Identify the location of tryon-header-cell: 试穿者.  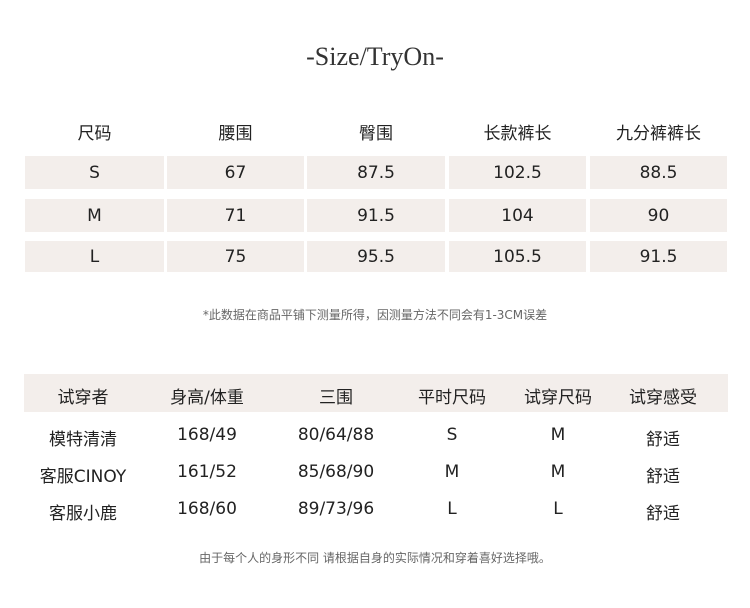
(83, 398).